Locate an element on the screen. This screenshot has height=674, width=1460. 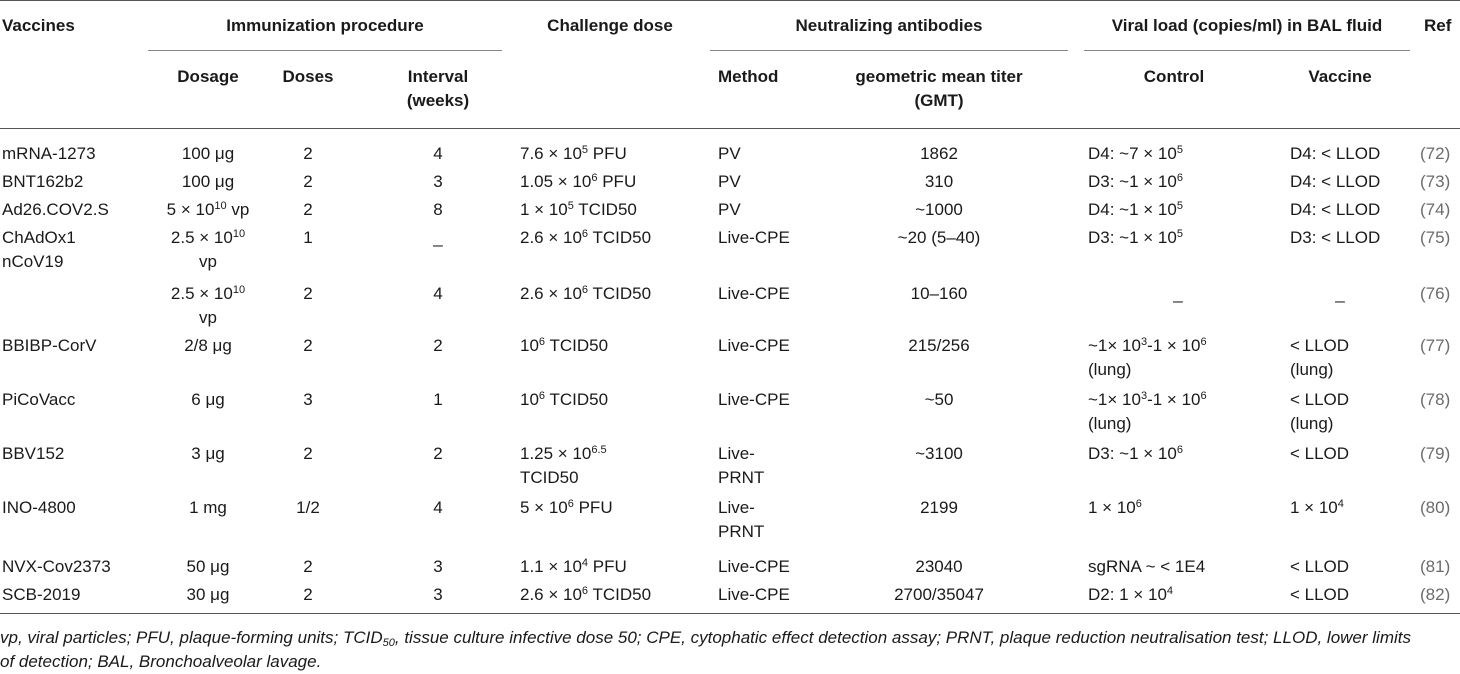
text-part: D4: ~1 × 10 is located at coordinates (1132, 209).